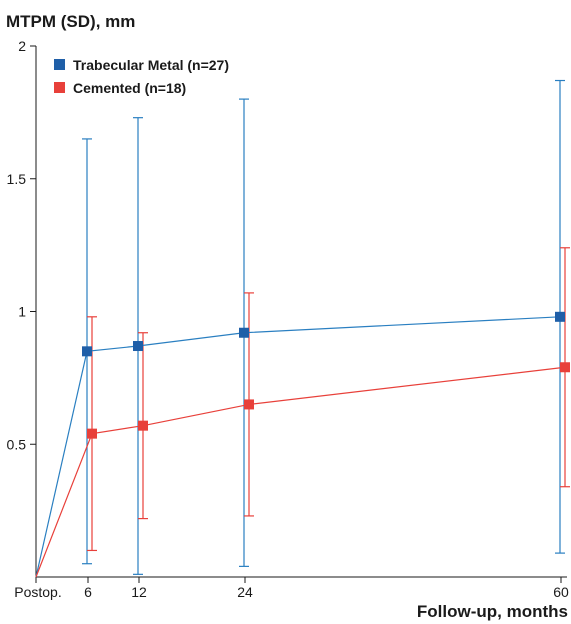 Image resolution: width=571 pixels, height=624 pixels. What do you see at coordinates (492, 611) in the screenshot?
I see `x-axis-title: Follow-up, months` at bounding box center [492, 611].